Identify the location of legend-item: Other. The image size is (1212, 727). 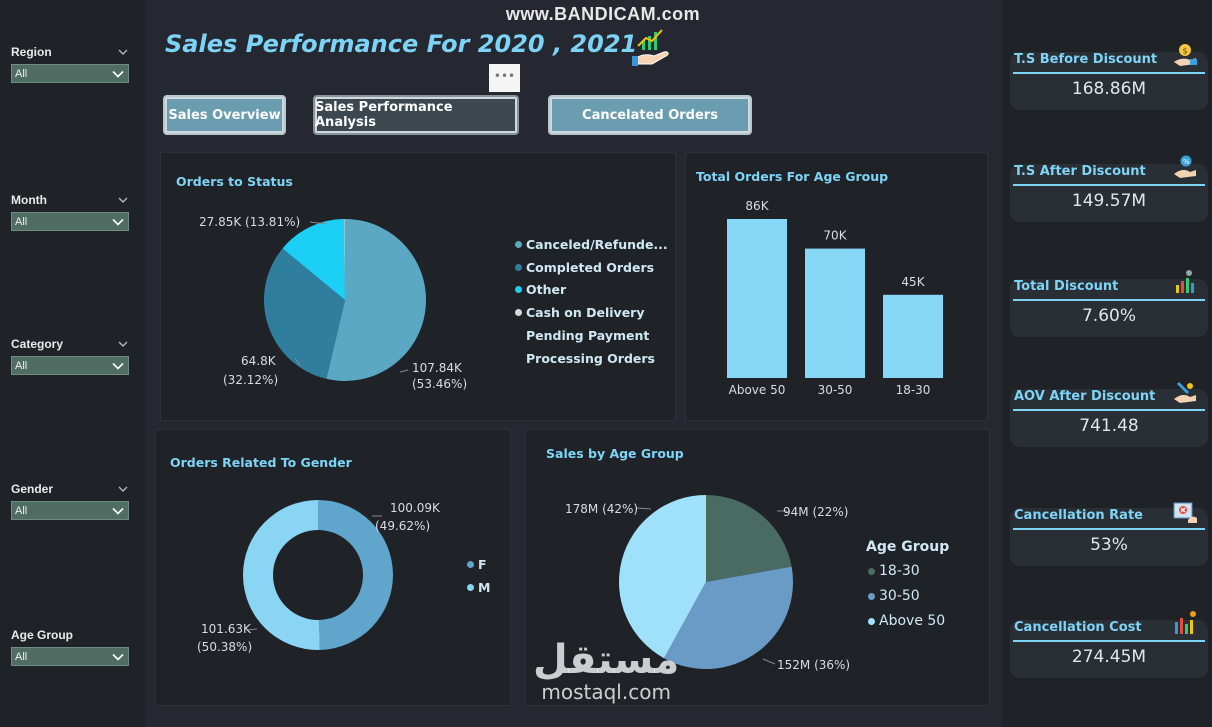
(540, 289).